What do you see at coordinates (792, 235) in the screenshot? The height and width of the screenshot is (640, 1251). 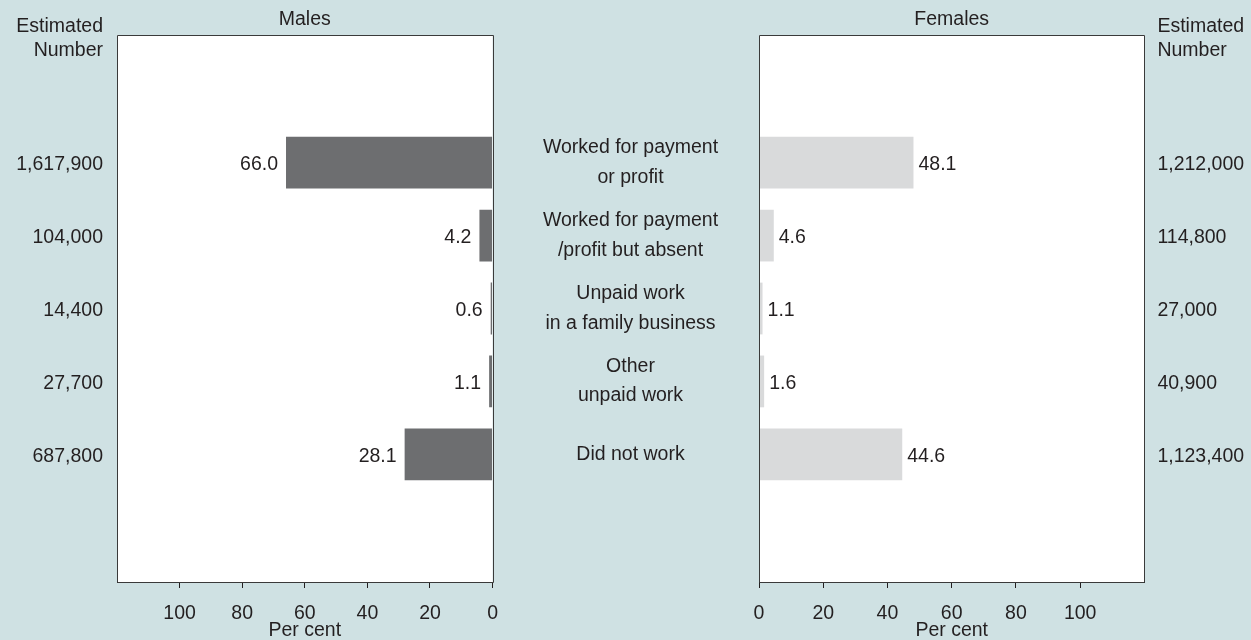 I see `data-label: 4.6` at bounding box center [792, 235].